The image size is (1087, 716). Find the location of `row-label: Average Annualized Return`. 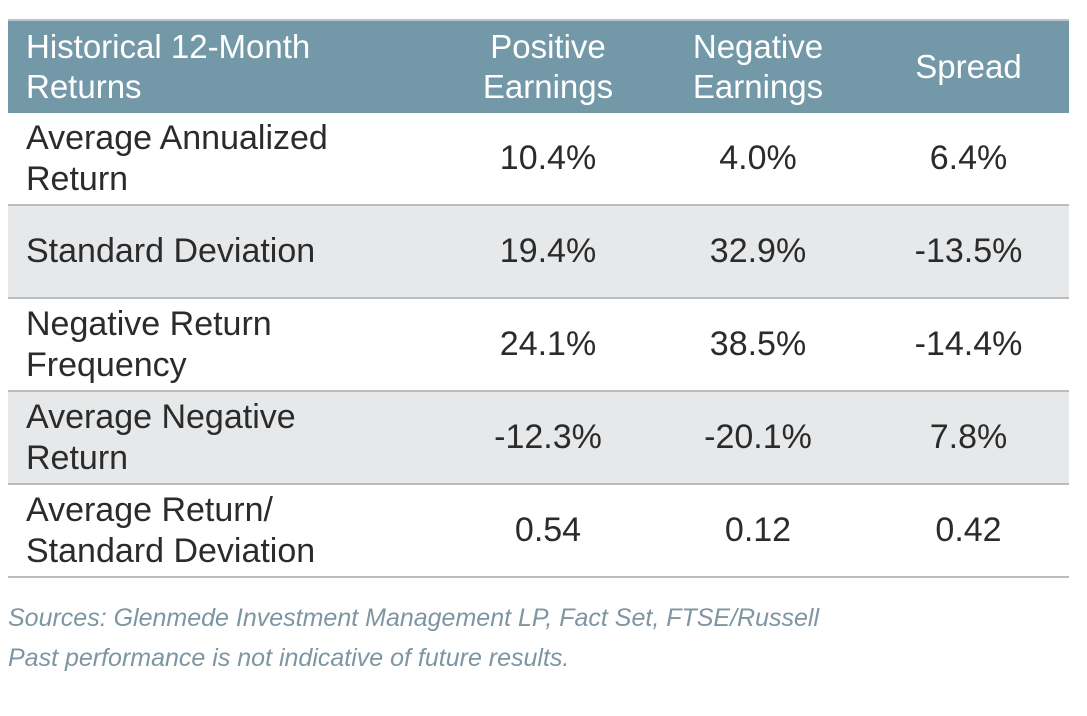

row-label: Average Annualized Return is located at coordinates (228, 159).